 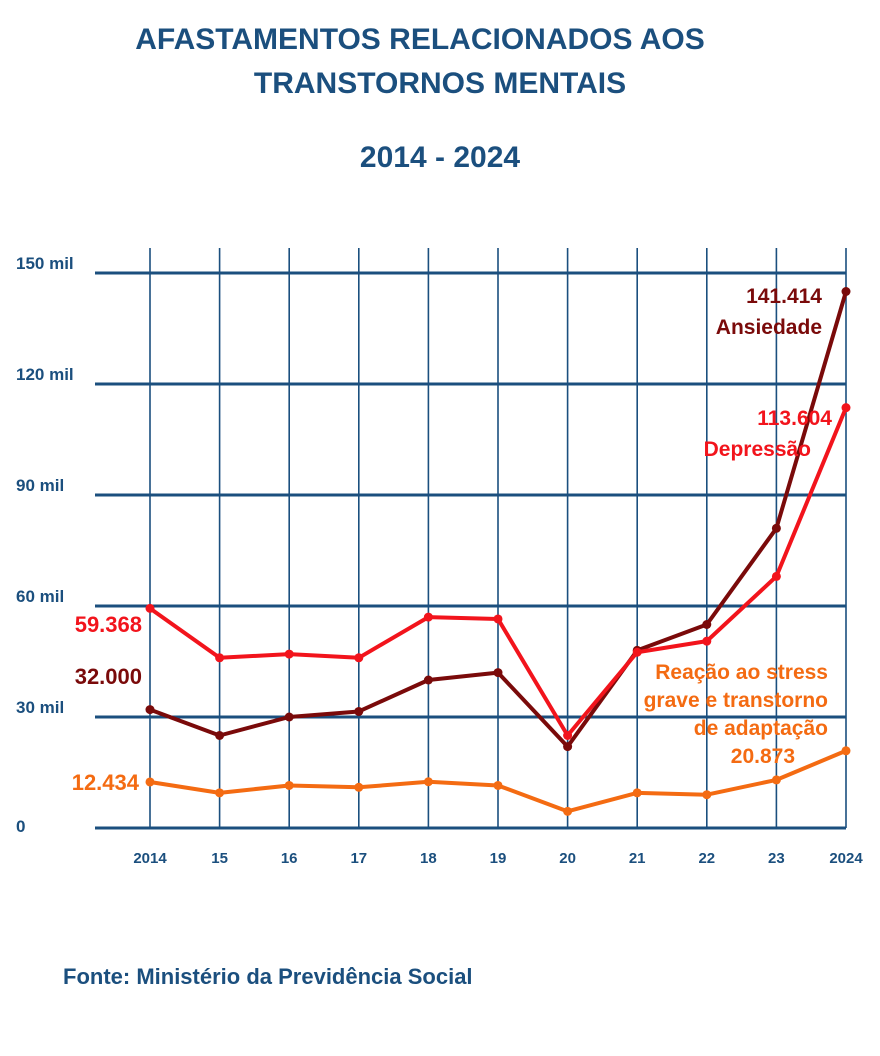 What do you see at coordinates (150, 858) in the screenshot?
I see `x-tick-label: 2014` at bounding box center [150, 858].